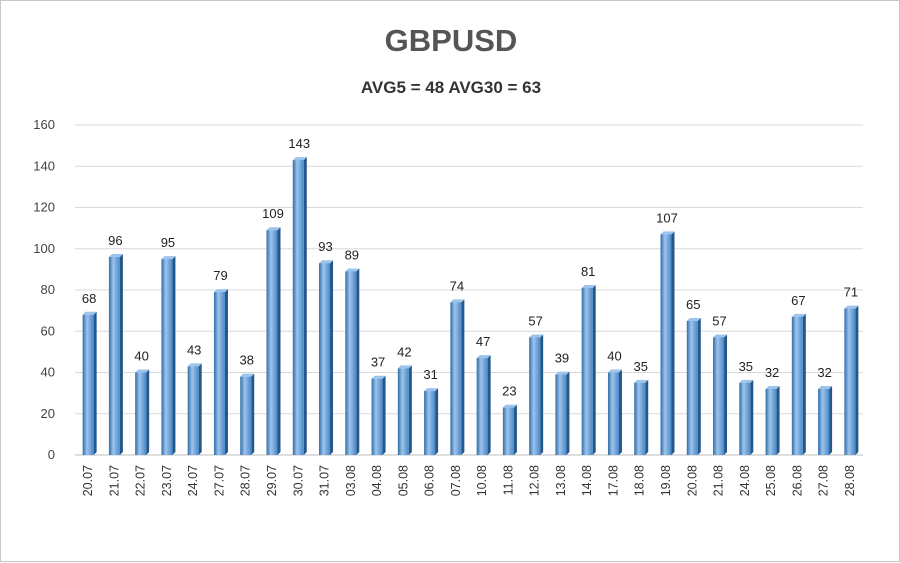 The height and width of the screenshot is (563, 900). Describe the element at coordinates (451, 40) in the screenshot. I see `chart-title: GBPUSD` at that location.